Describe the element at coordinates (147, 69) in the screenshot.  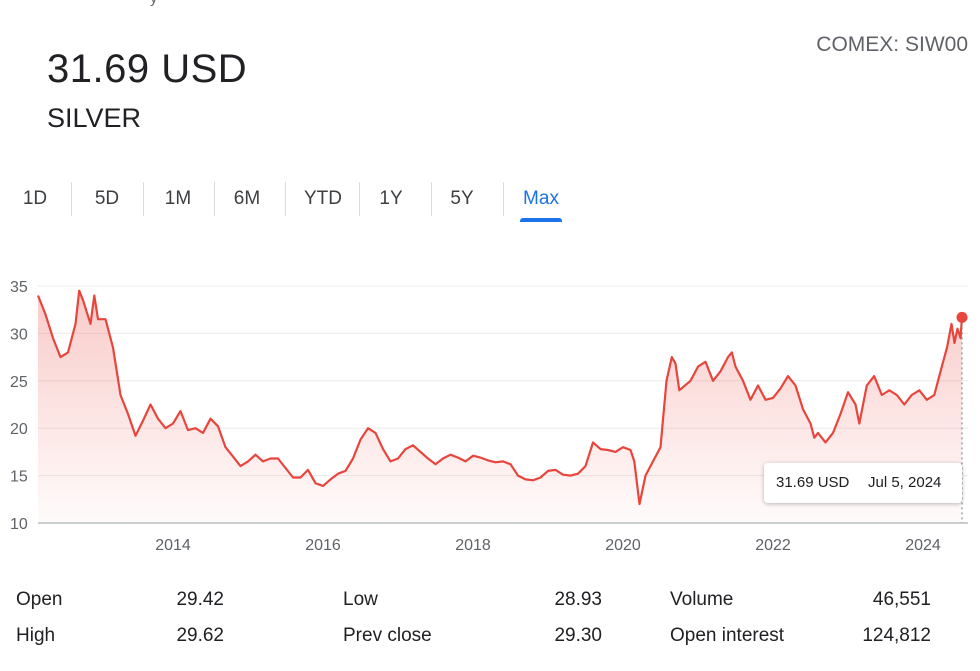
I see `current-price: 31.69 USD` at that location.